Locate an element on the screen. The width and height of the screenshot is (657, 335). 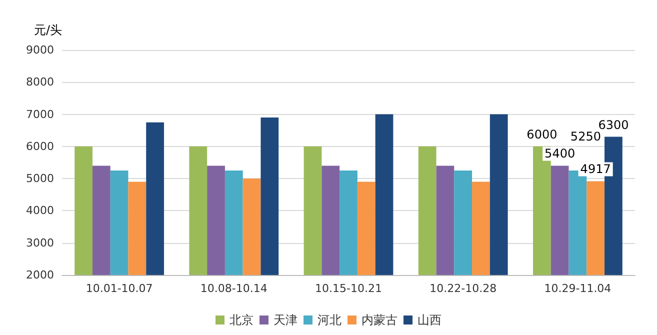
y-tick-label: 2000 is located at coordinates (40, 275).